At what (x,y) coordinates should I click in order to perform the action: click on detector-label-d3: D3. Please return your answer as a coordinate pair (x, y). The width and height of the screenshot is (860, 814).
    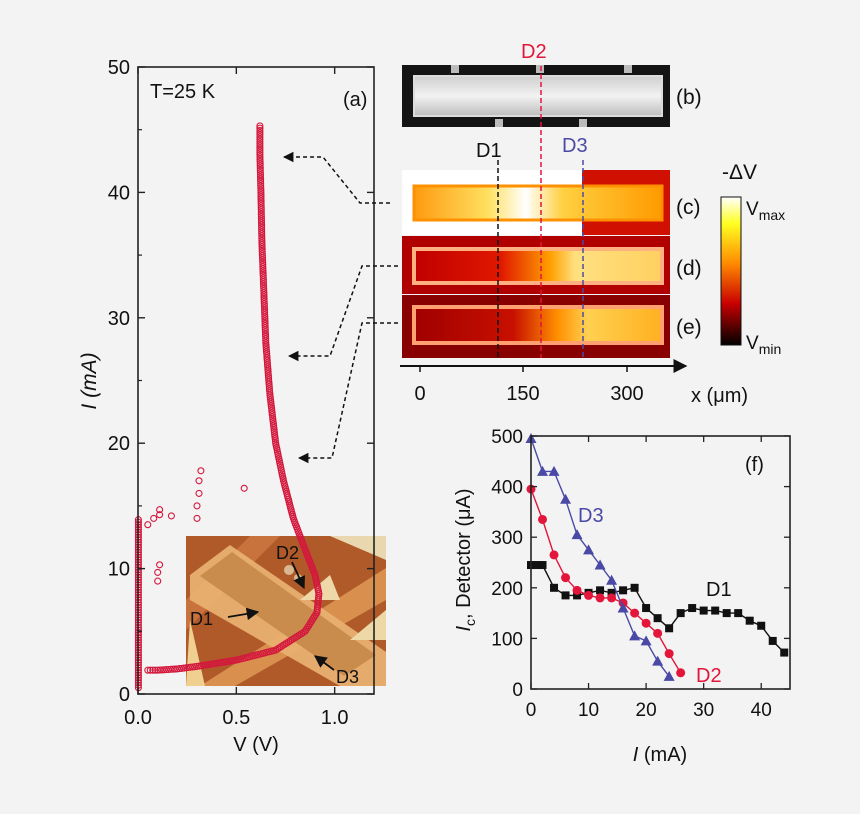
    Looking at the image, I should click on (575, 146).